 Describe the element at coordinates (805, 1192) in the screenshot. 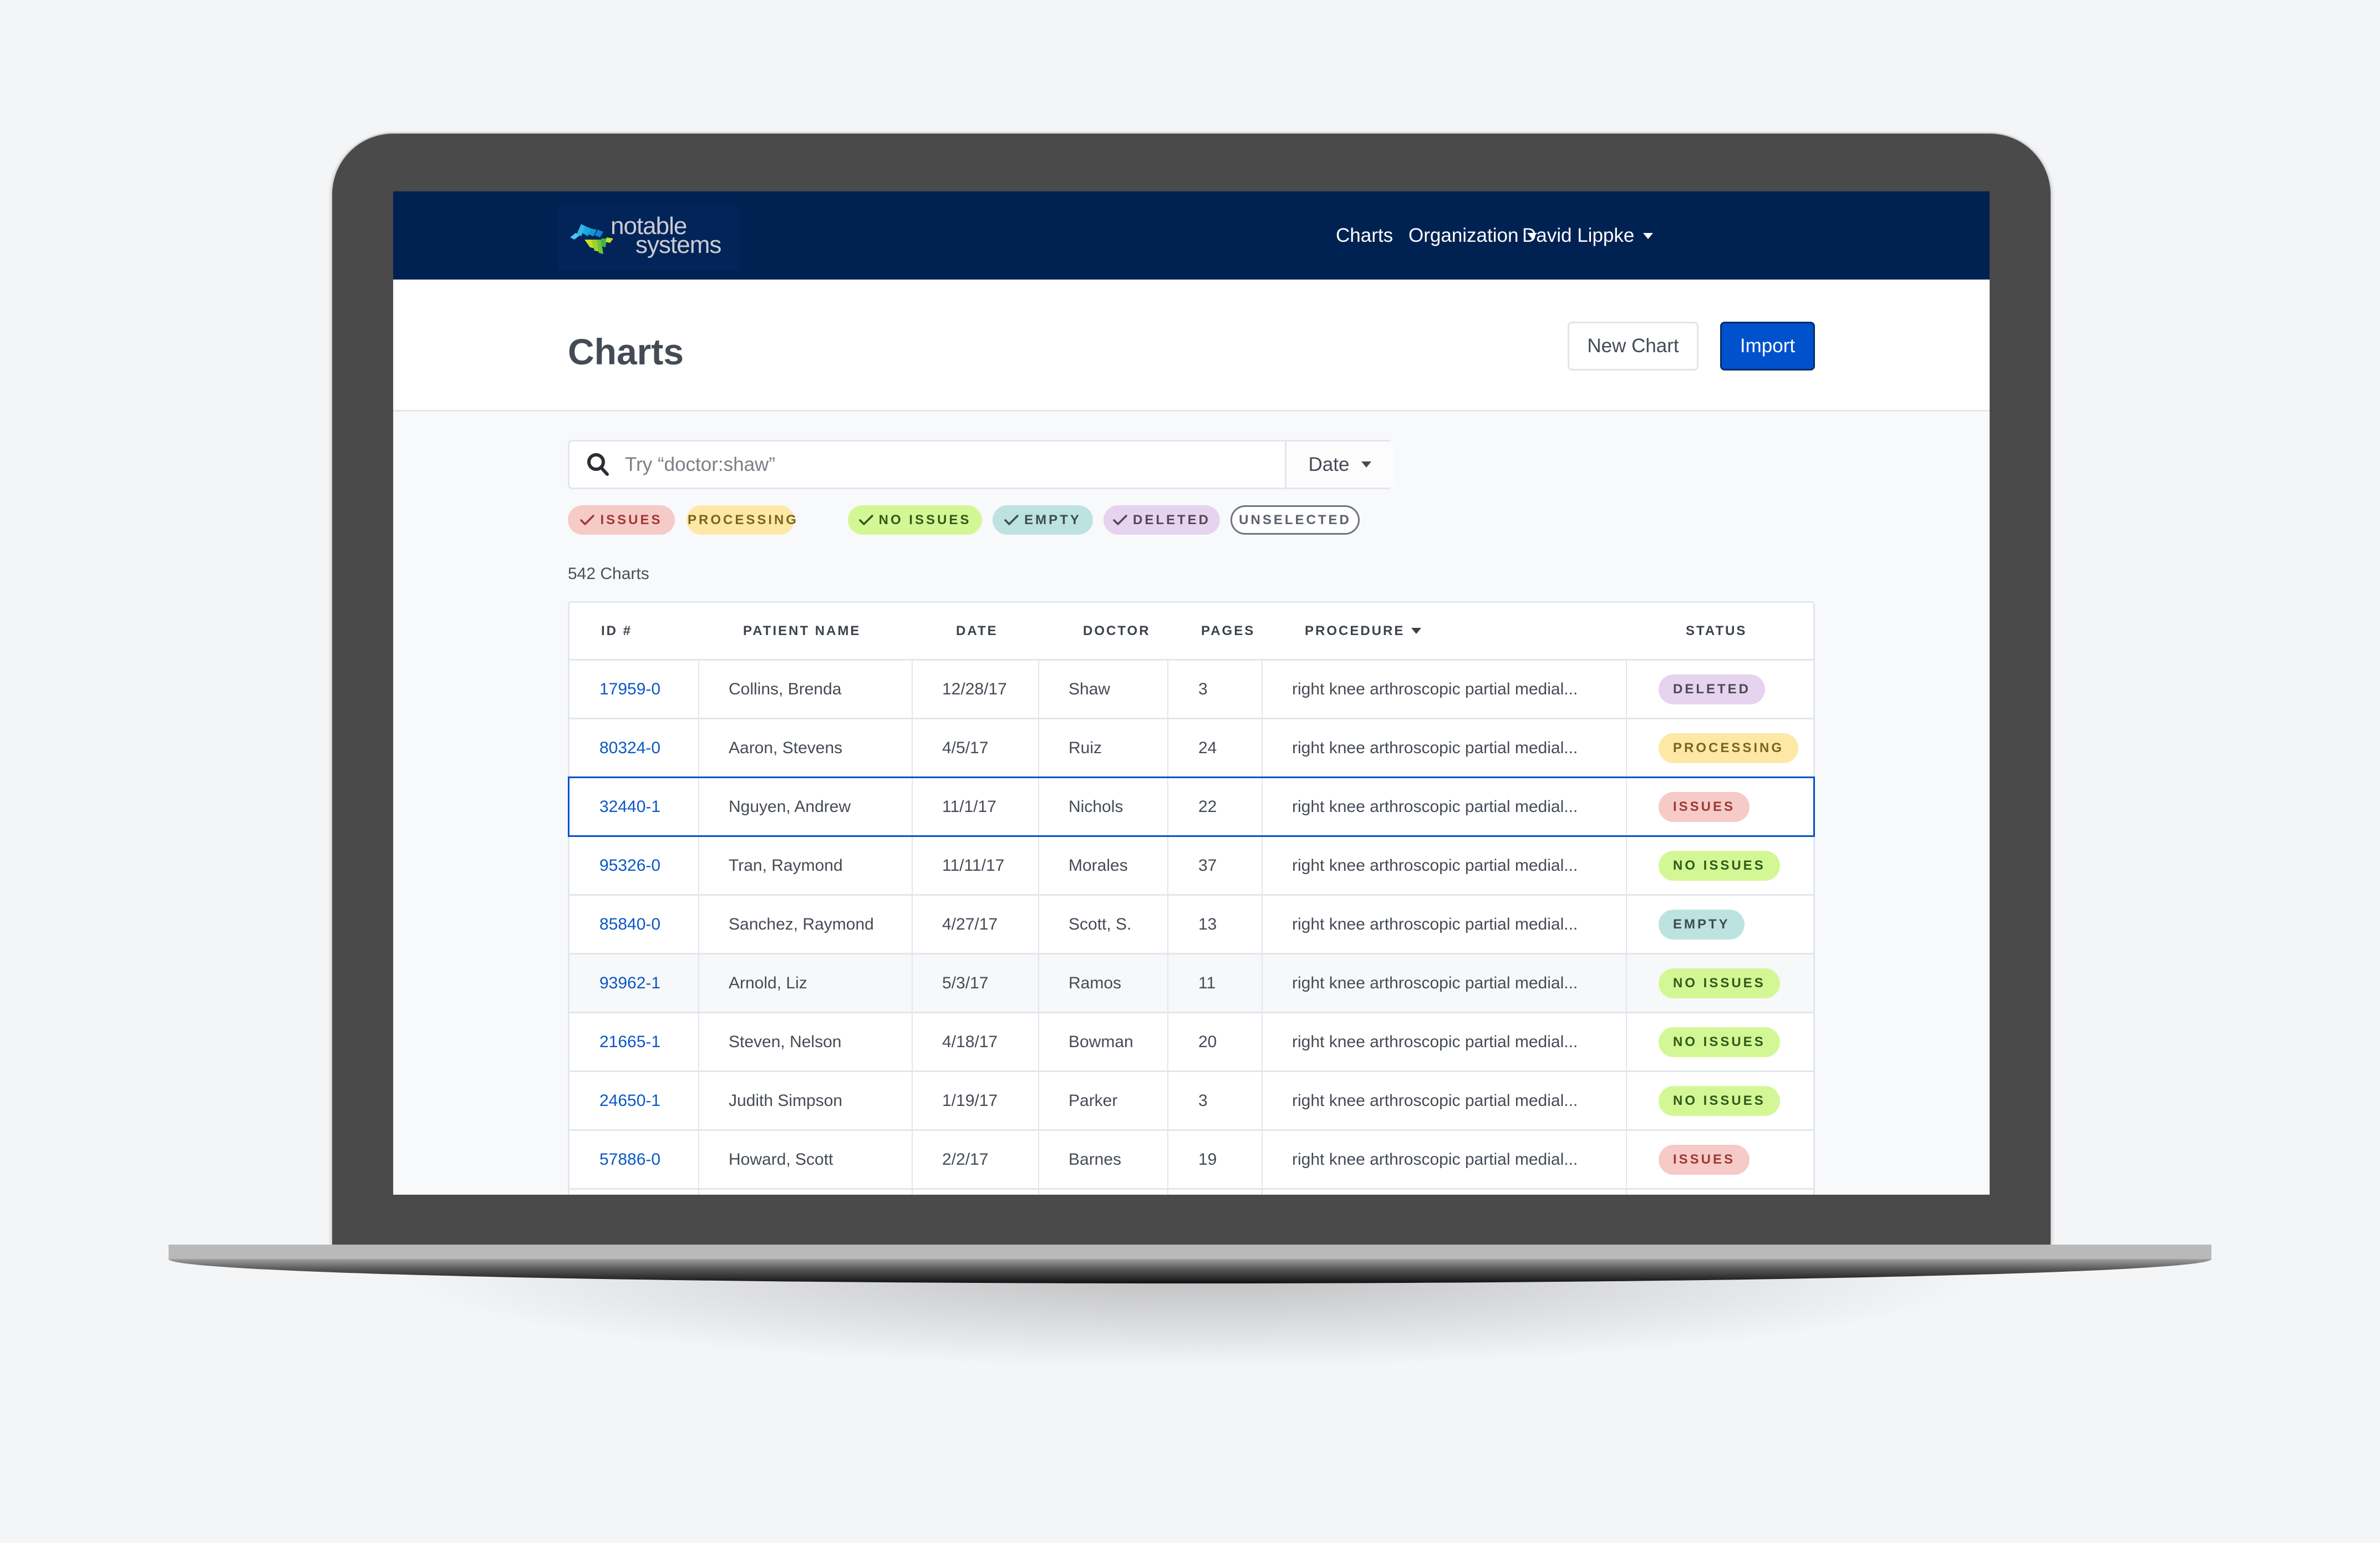

I see `cell-patient-name` at that location.